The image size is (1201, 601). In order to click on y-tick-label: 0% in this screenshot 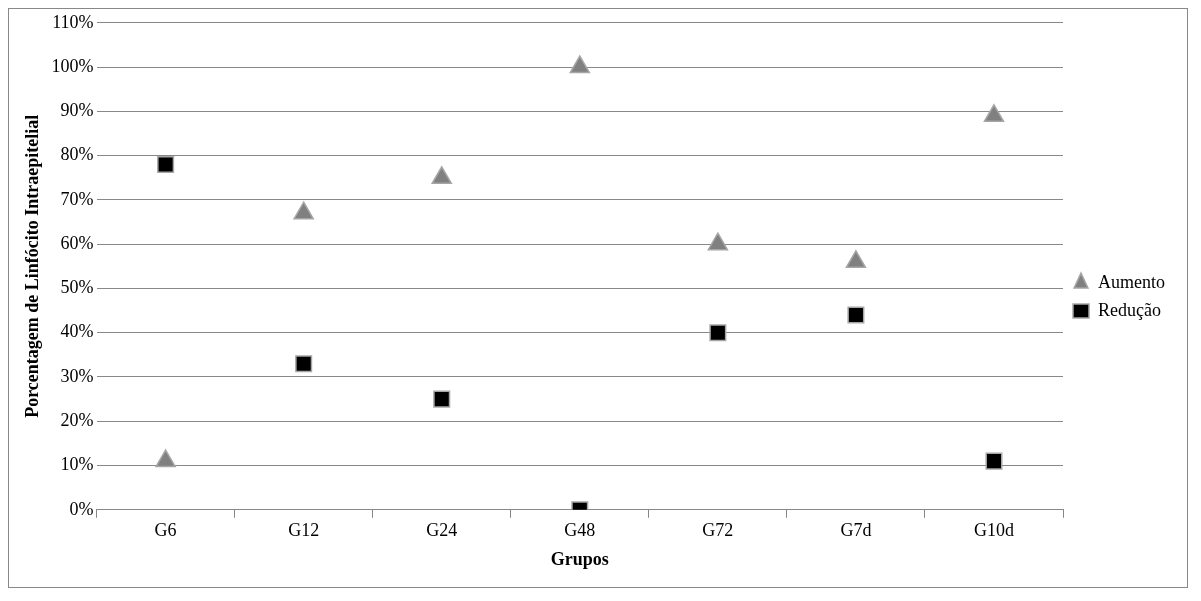, I will do `click(81, 508)`.